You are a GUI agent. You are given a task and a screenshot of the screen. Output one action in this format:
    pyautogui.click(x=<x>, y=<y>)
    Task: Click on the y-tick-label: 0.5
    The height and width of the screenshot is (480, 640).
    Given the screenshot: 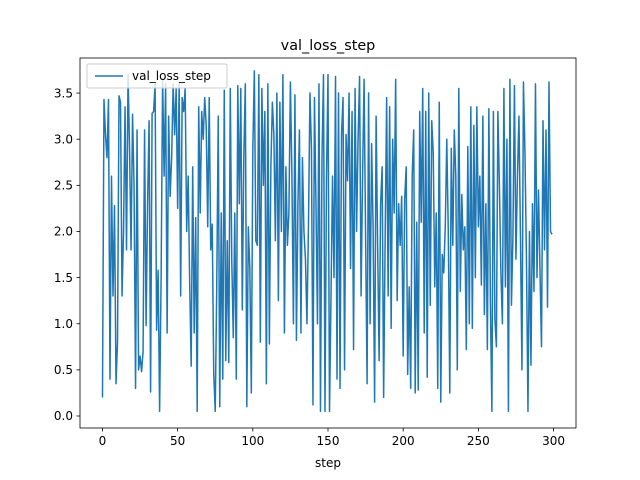 What is the action you would take?
    pyautogui.click(x=63, y=370)
    